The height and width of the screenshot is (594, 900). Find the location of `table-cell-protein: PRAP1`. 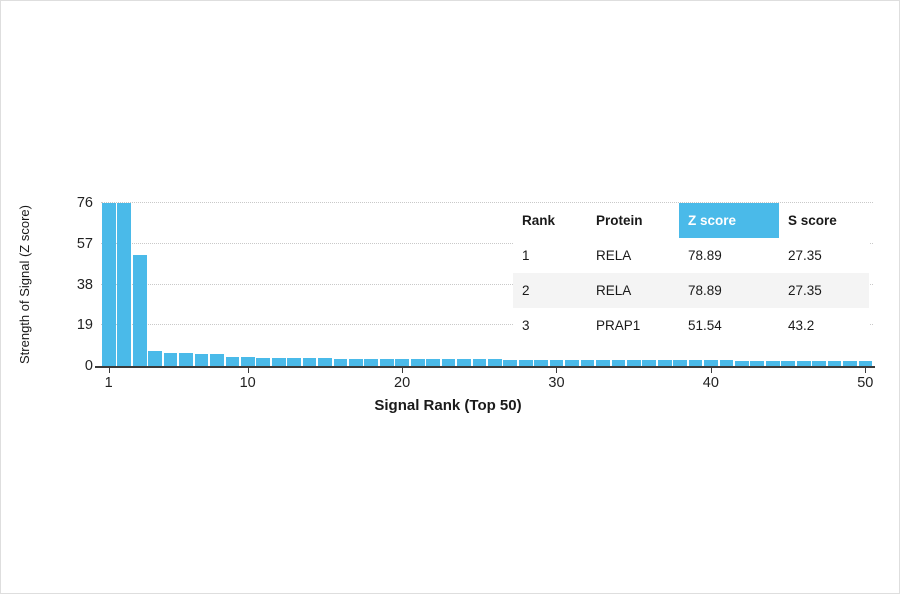

table-cell-protein: PRAP1 is located at coordinates (618, 325).